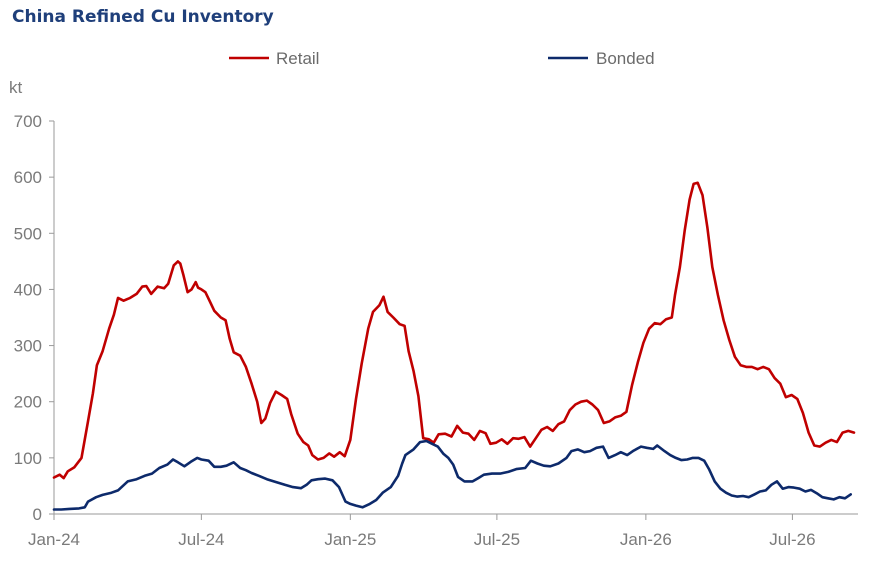  What do you see at coordinates (16, 87) in the screenshot?
I see `y-axis-label: kt` at bounding box center [16, 87].